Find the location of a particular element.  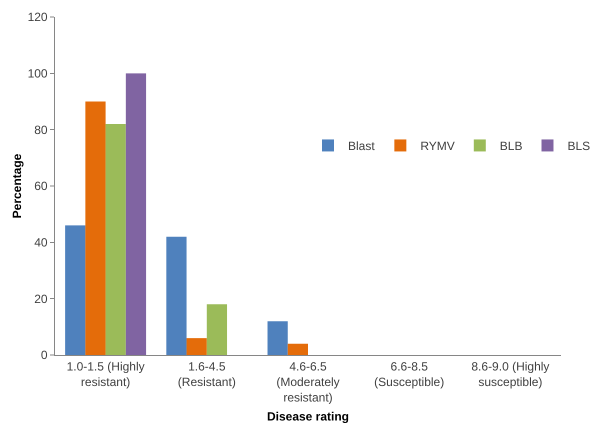

y-tick-label: 0 is located at coordinates (44, 355).